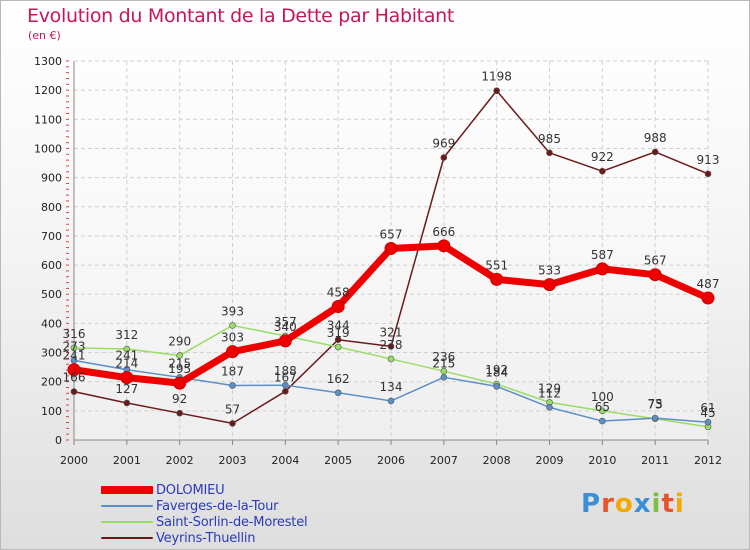 The width and height of the screenshot is (750, 550). Describe the element at coordinates (232, 371) in the screenshot. I see `data-label: 187` at that location.